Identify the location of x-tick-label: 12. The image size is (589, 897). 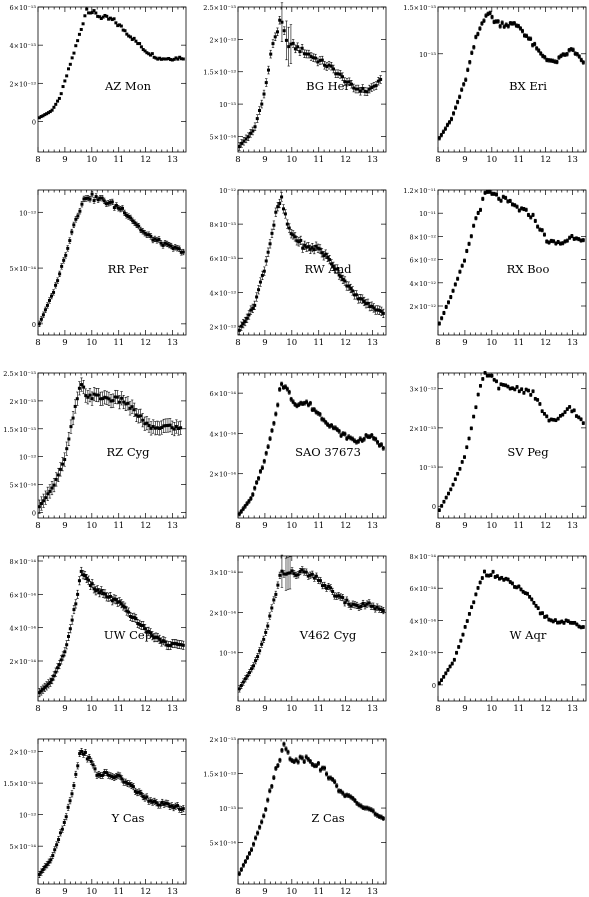
(145, 892).